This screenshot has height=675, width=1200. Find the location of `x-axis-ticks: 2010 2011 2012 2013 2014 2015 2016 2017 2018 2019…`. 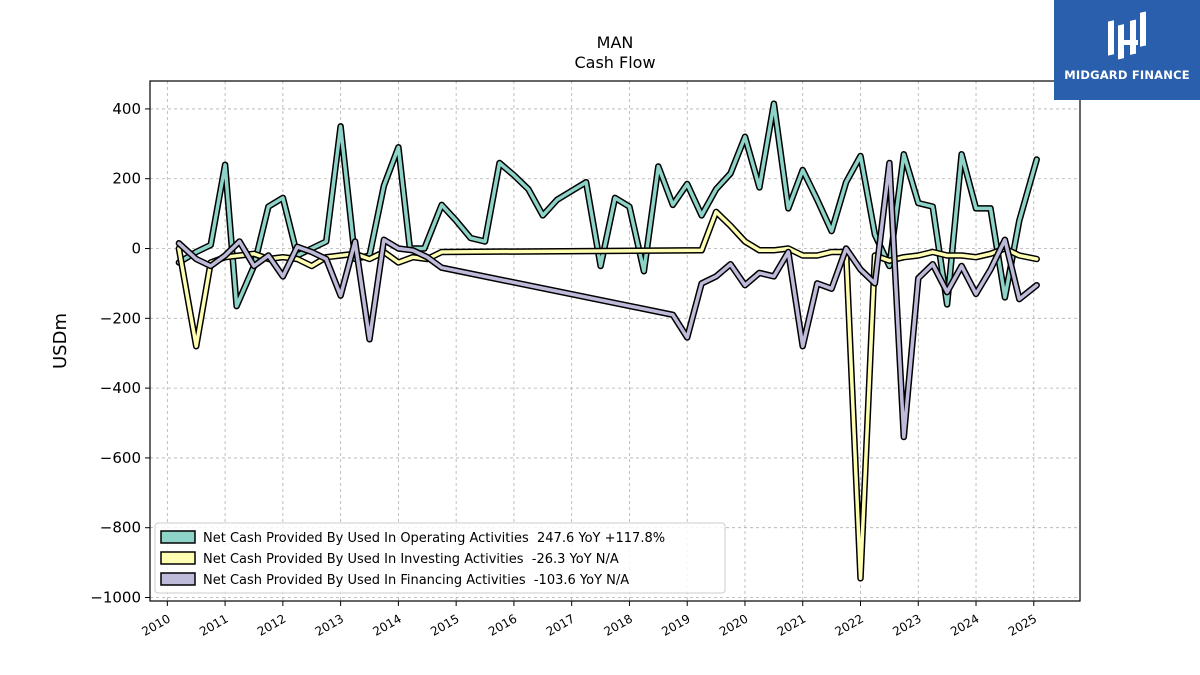

x-axis-ticks: 2010 2011 2012 2013 2014 2015 2016 2017 2018 2019… is located at coordinates (589, 620).